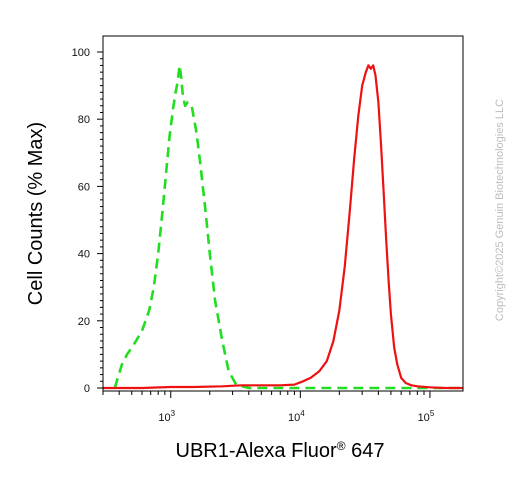  Describe the element at coordinates (36, 213) in the screenshot. I see `y-axis-title: Cell Counts (% Max)` at that location.